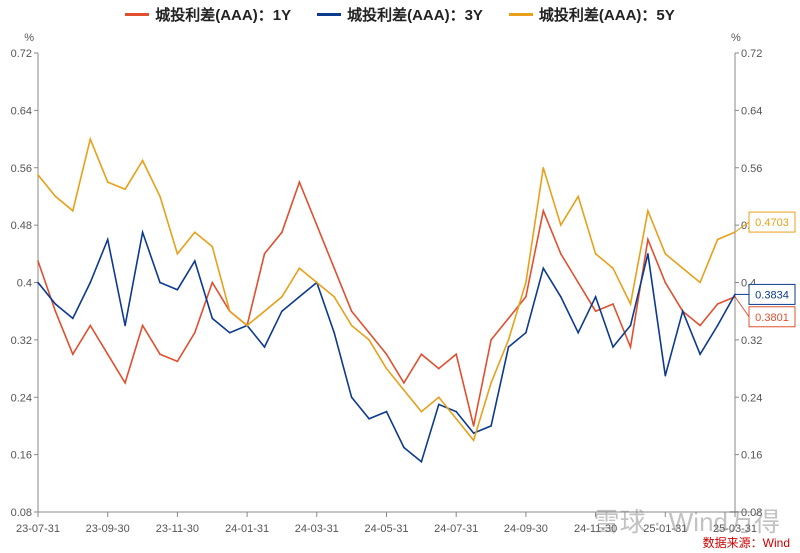 This screenshot has width=800, height=553. What do you see at coordinates (21, 513) in the screenshot?
I see `y-tick-label: 0.08` at bounding box center [21, 513].